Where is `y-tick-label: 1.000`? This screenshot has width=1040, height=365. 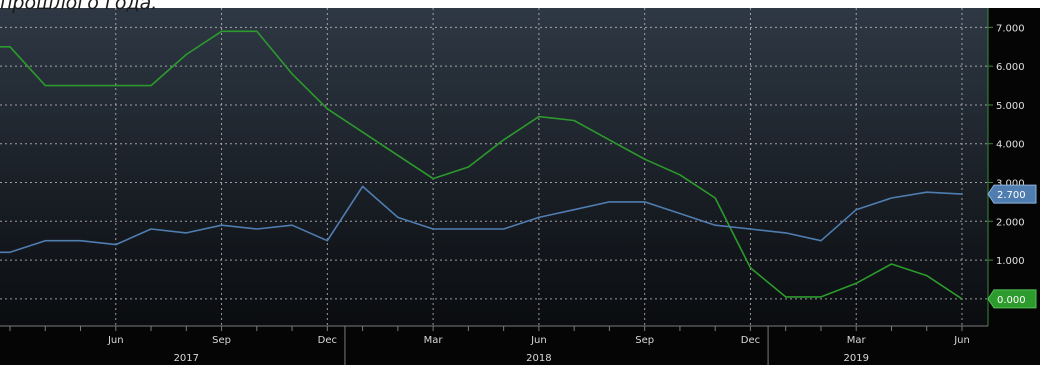
y-tick-label: 1.000 is located at coordinates (1010, 261).